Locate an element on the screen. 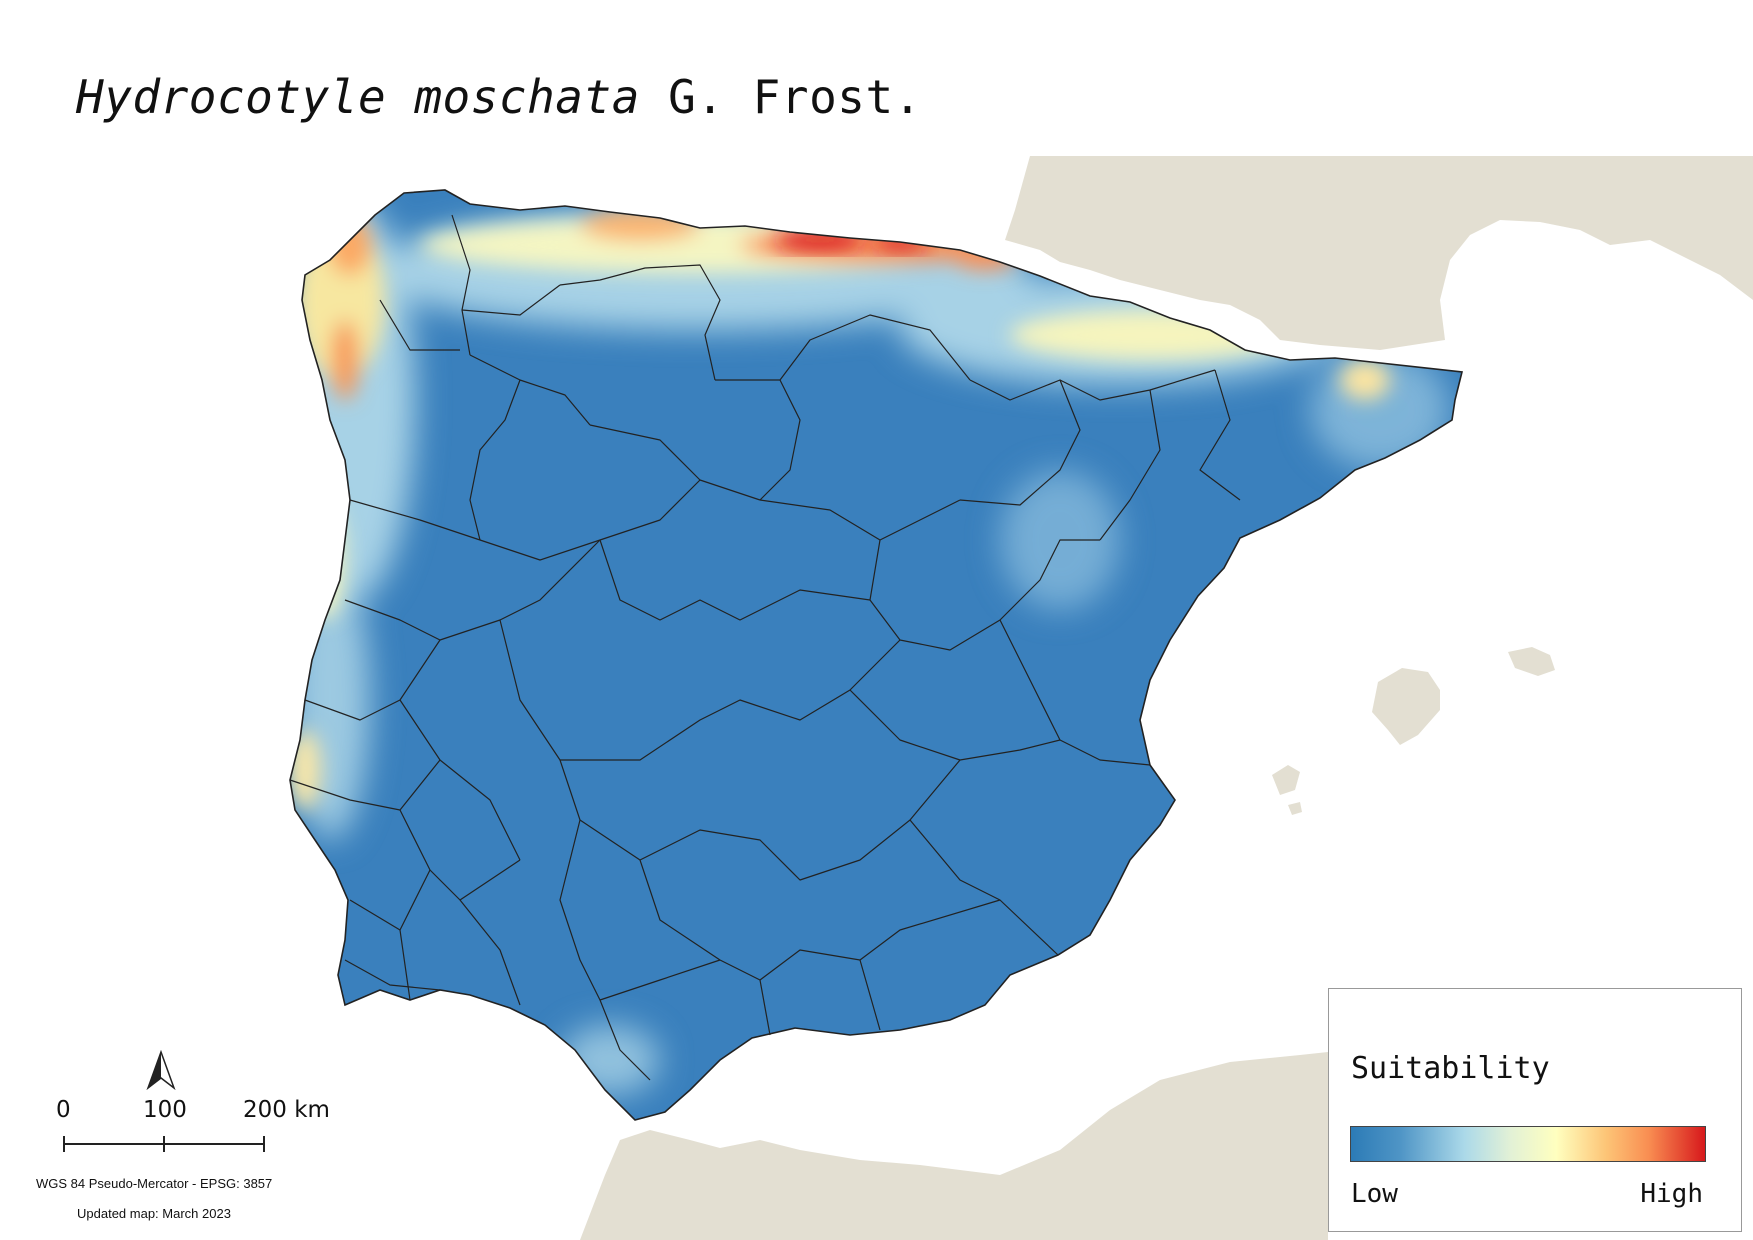  mallorca-island is located at coordinates (1406, 706).